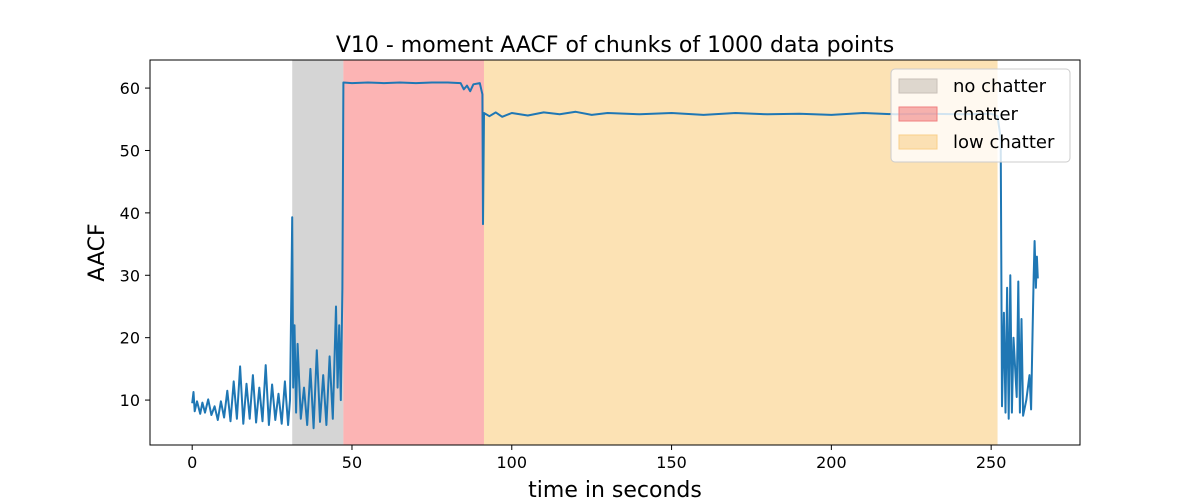  What do you see at coordinates (1000, 86) in the screenshot?
I see `legend-label: no chatter` at bounding box center [1000, 86].